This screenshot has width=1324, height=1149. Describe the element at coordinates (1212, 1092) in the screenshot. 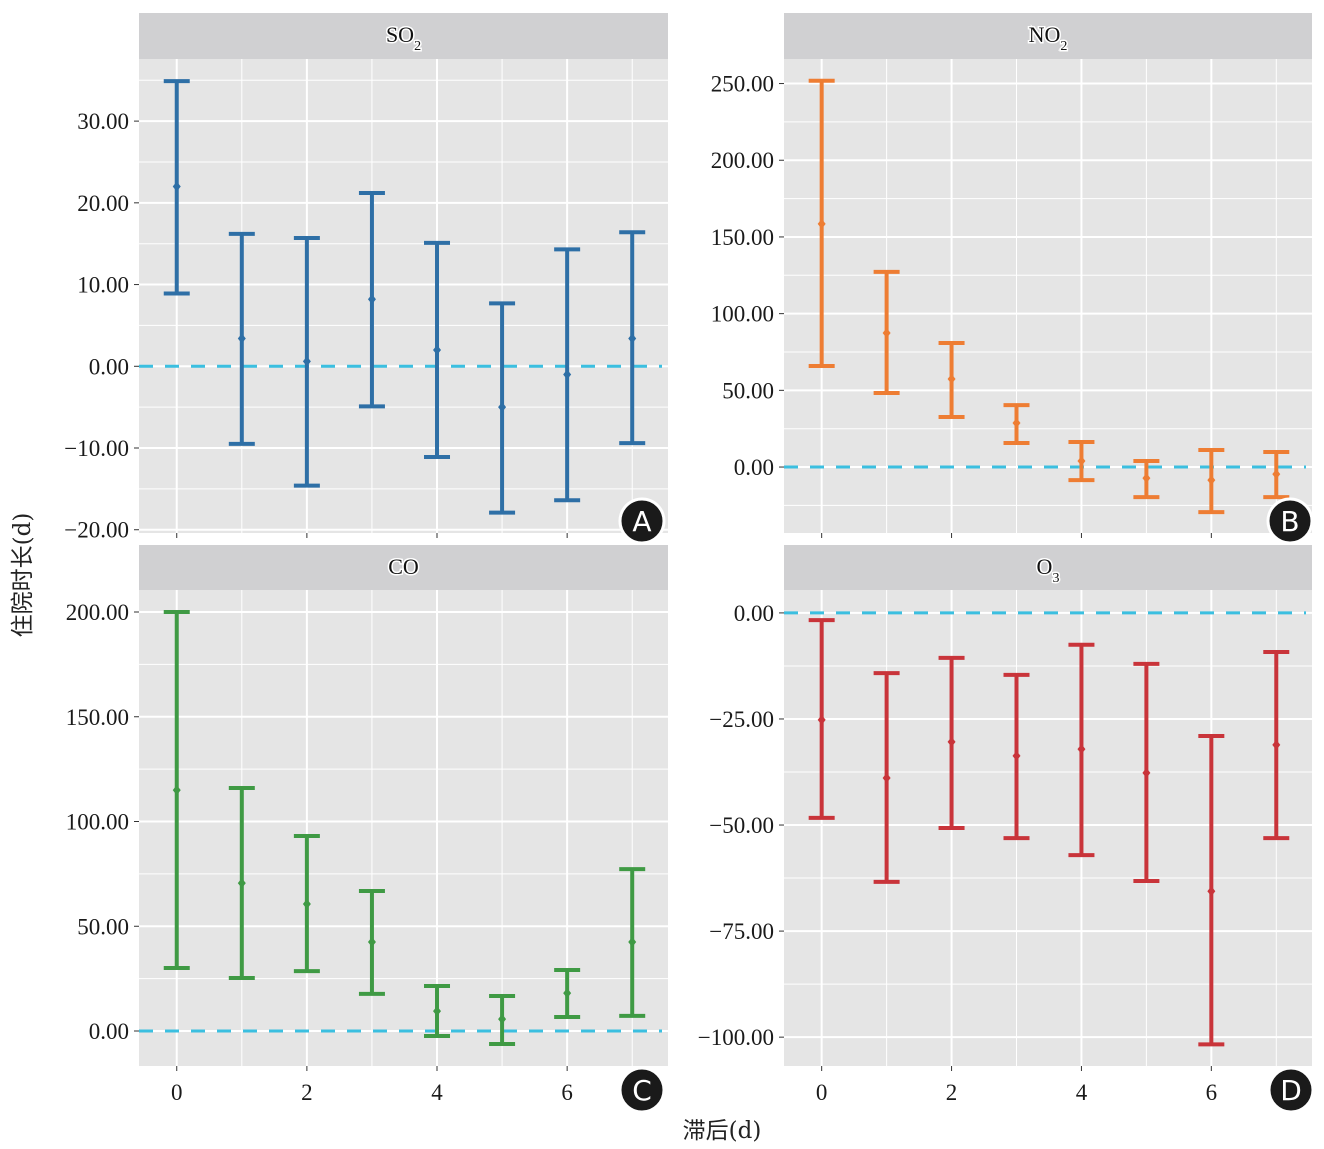

I see `x-tick-label: 6` at that location.